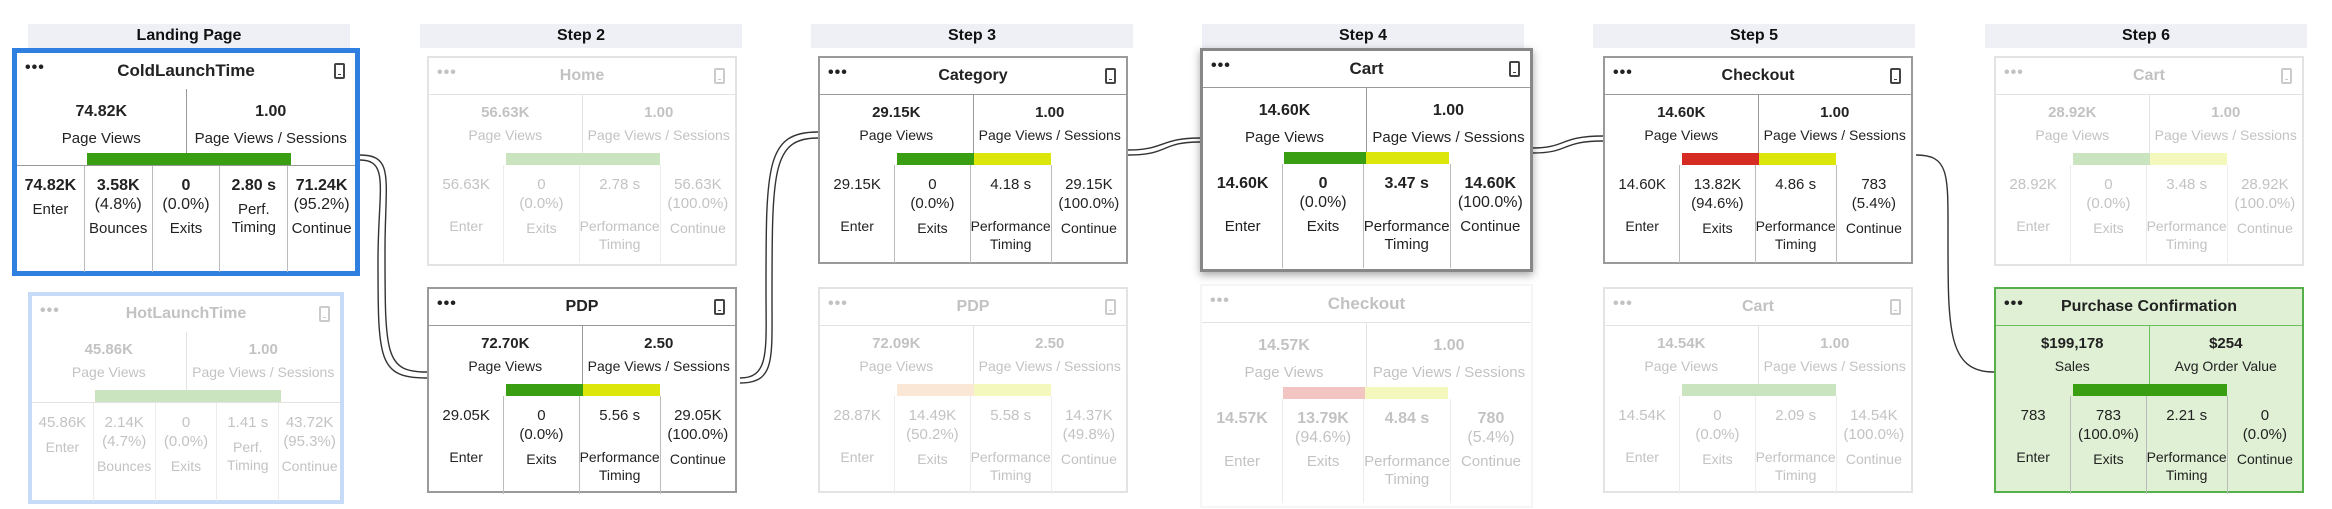  I want to click on card-title: Purchase Confirmation, so click(2149, 306).